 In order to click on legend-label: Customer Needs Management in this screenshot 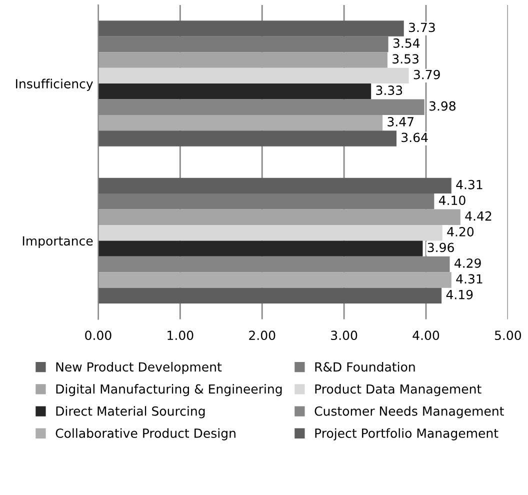, I will do `click(409, 412)`.